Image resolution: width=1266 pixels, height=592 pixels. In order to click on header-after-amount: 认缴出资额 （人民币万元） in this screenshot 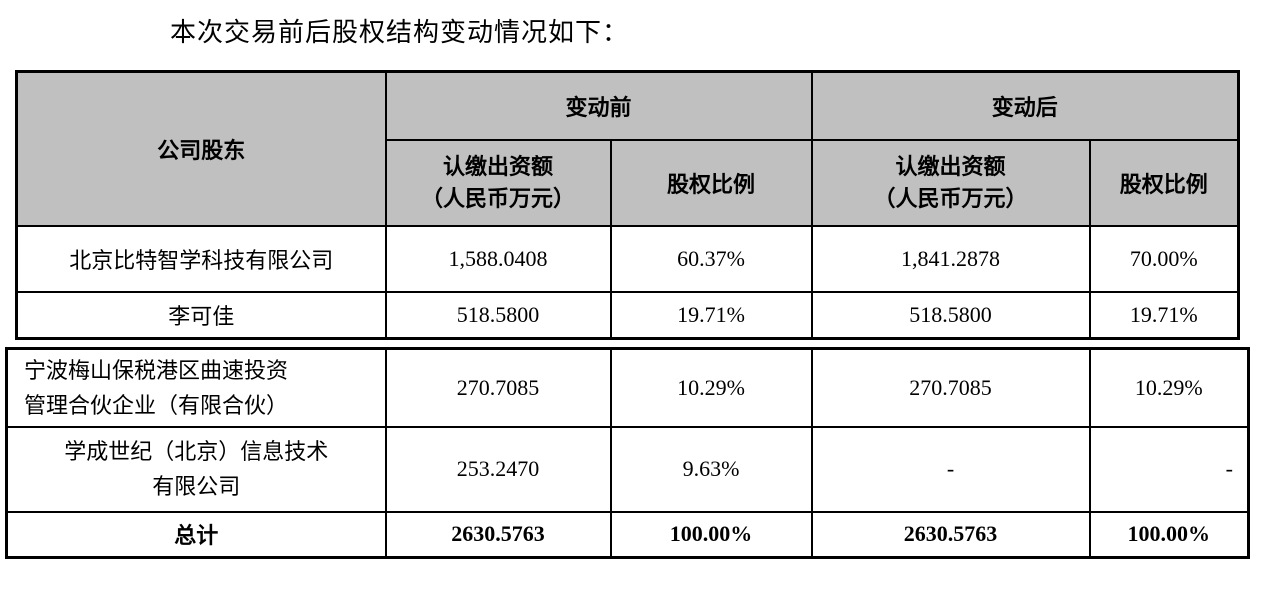, I will do `click(950, 182)`.